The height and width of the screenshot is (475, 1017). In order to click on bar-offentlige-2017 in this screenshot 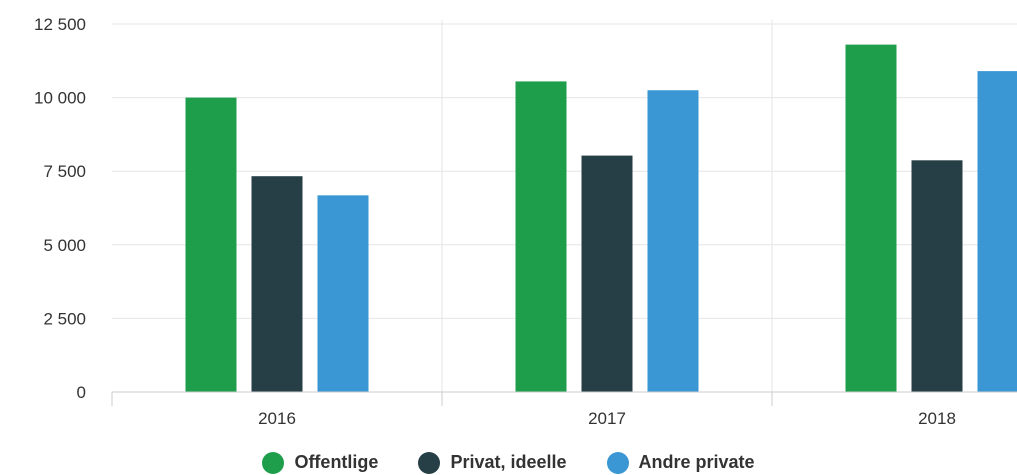, I will do `click(541, 236)`.